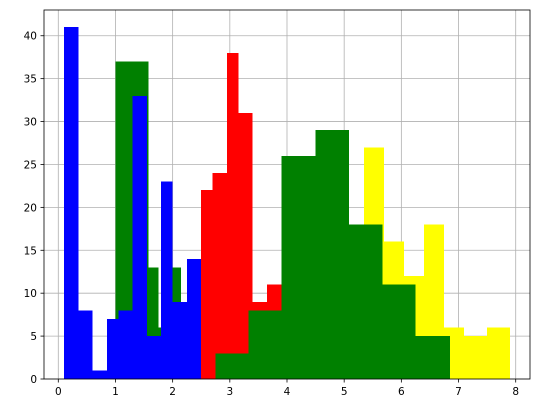  Describe the element at coordinates (115, 392) in the screenshot. I see `x-tick-label-1: 1` at that location.